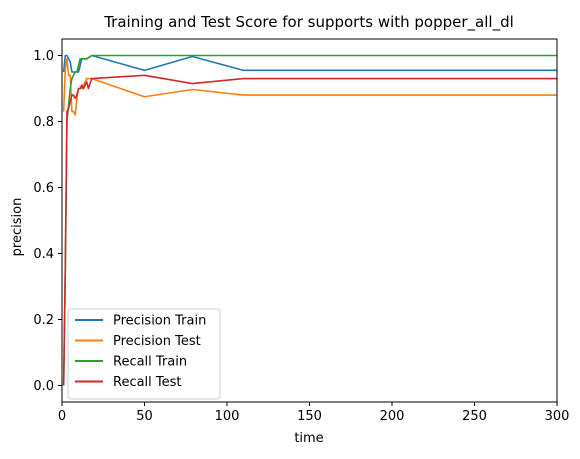  What do you see at coordinates (43, 122) in the screenshot?
I see `y-tick-label: 0.8` at bounding box center [43, 122].